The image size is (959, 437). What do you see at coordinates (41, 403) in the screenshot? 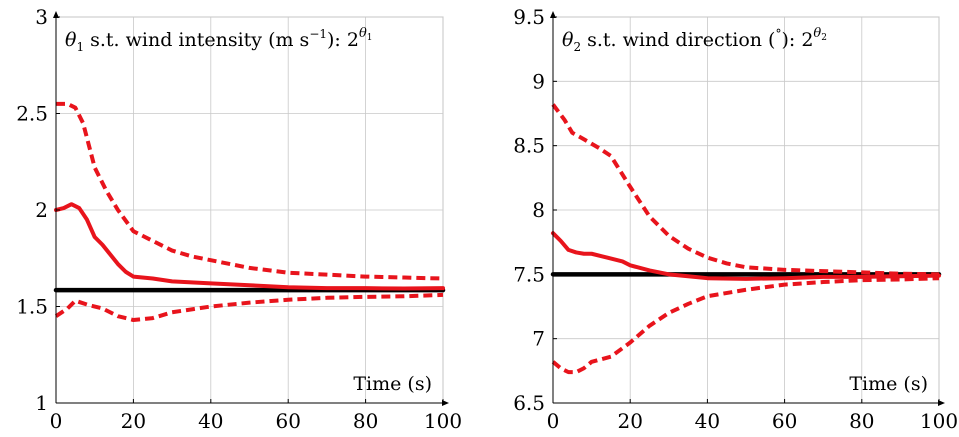
I see `y-tick-label: 1` at bounding box center [41, 403].